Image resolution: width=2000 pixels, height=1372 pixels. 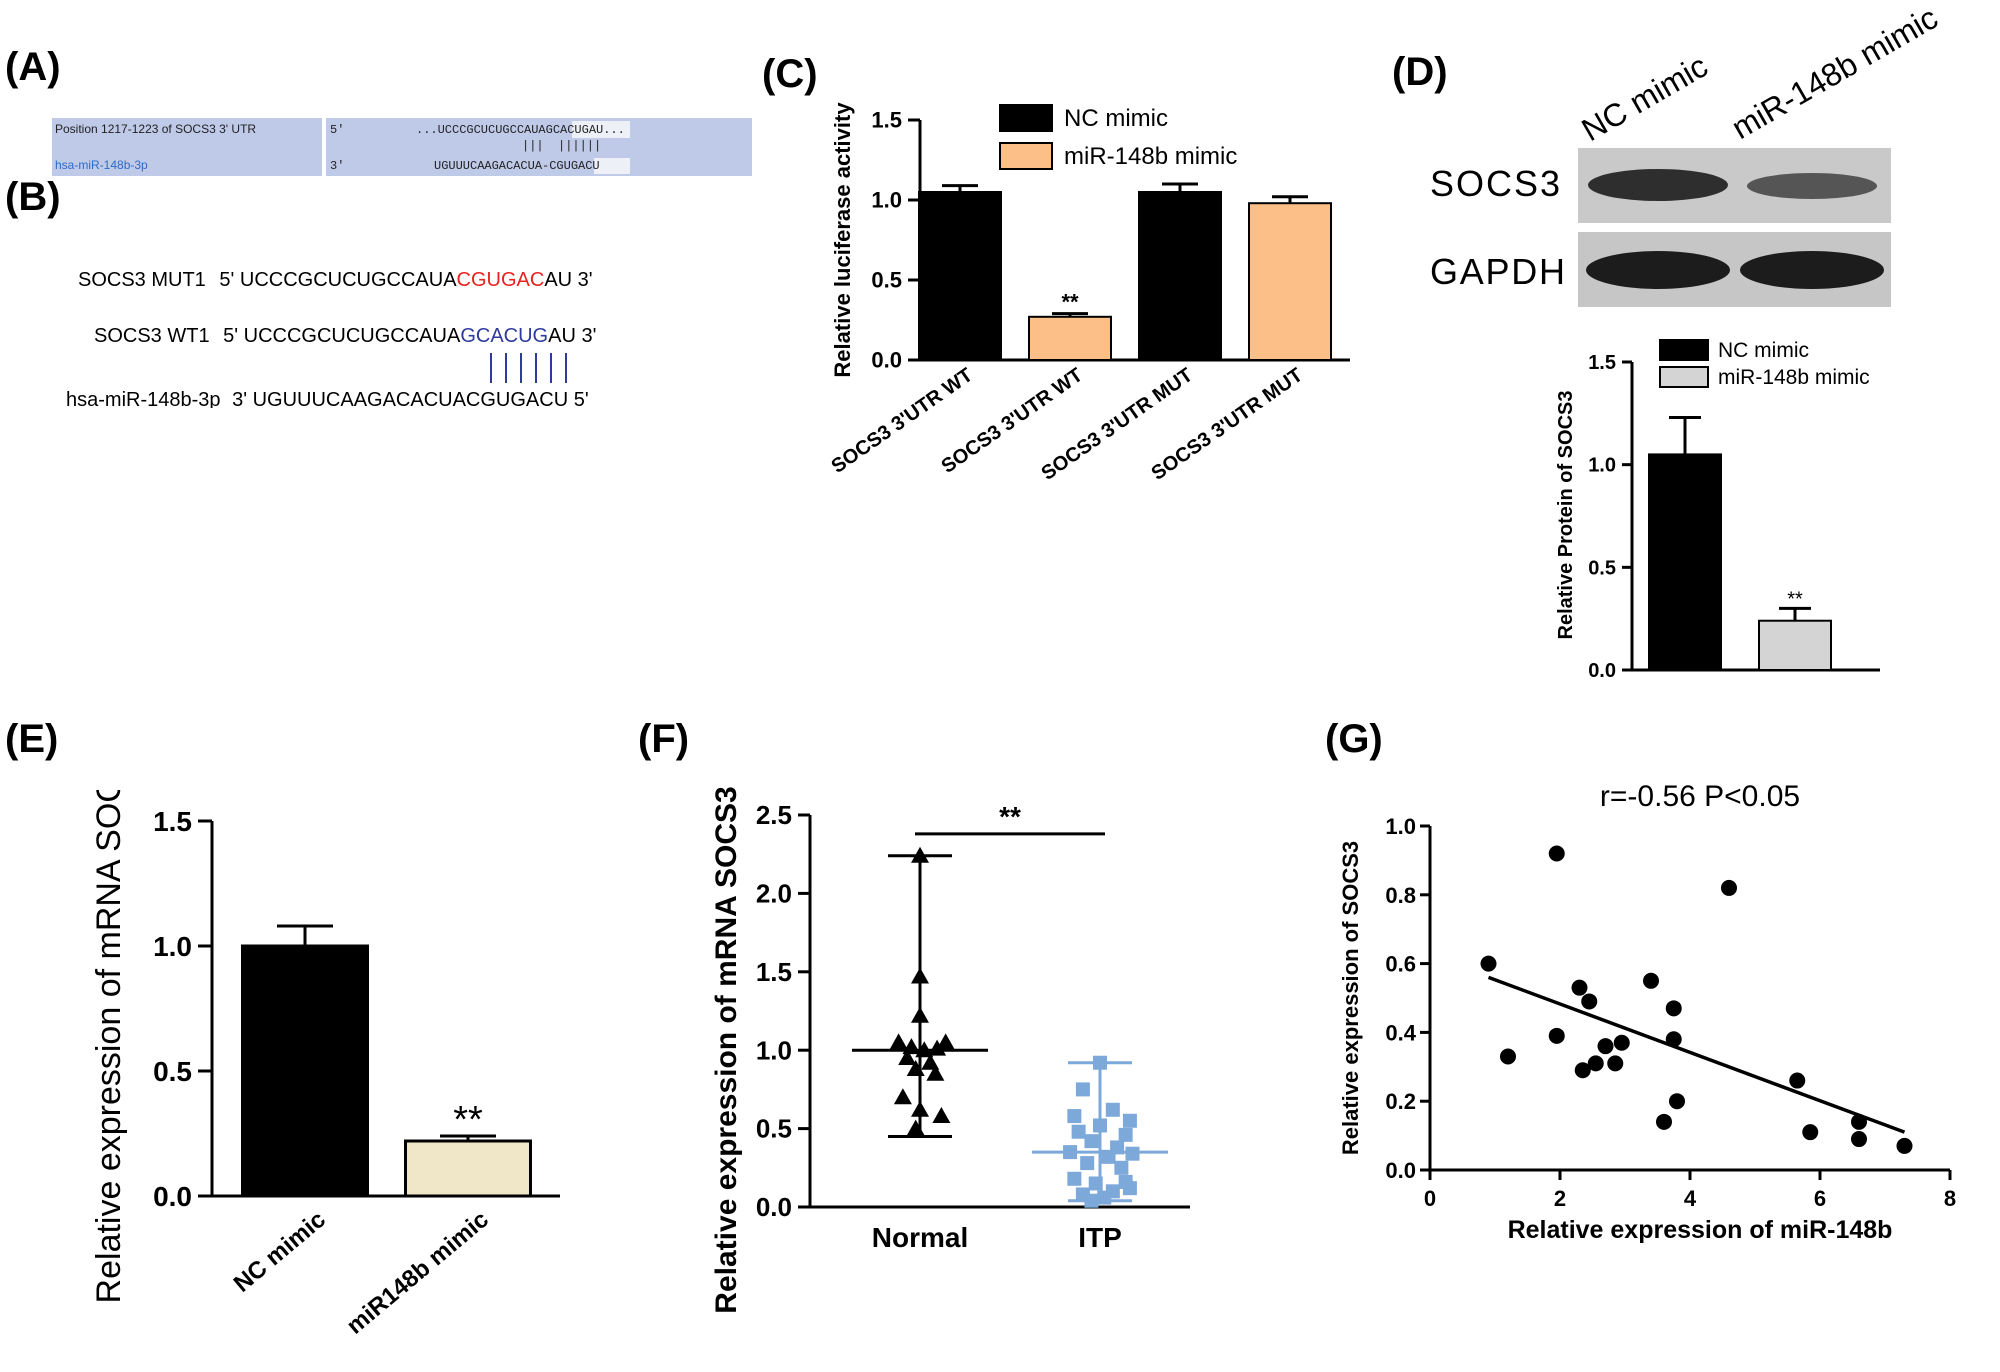 What do you see at coordinates (468, 1120) in the screenshot?
I see `chart-e-significance: **` at bounding box center [468, 1120].